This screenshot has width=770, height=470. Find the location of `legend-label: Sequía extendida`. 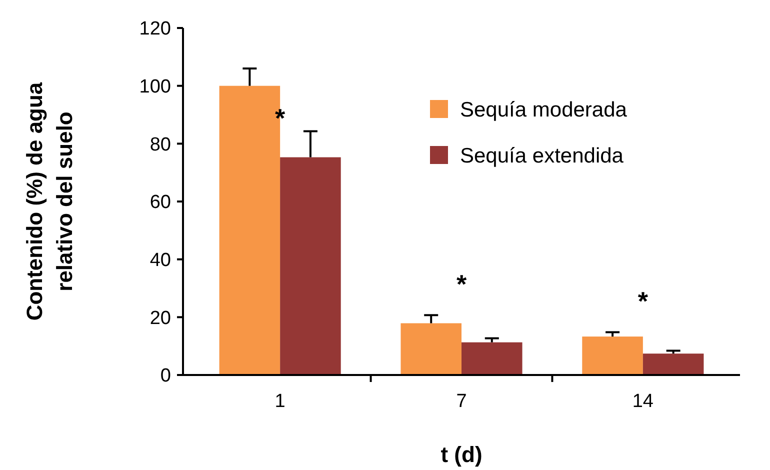

legend-label: Sequía extendida is located at coordinates (542, 156).